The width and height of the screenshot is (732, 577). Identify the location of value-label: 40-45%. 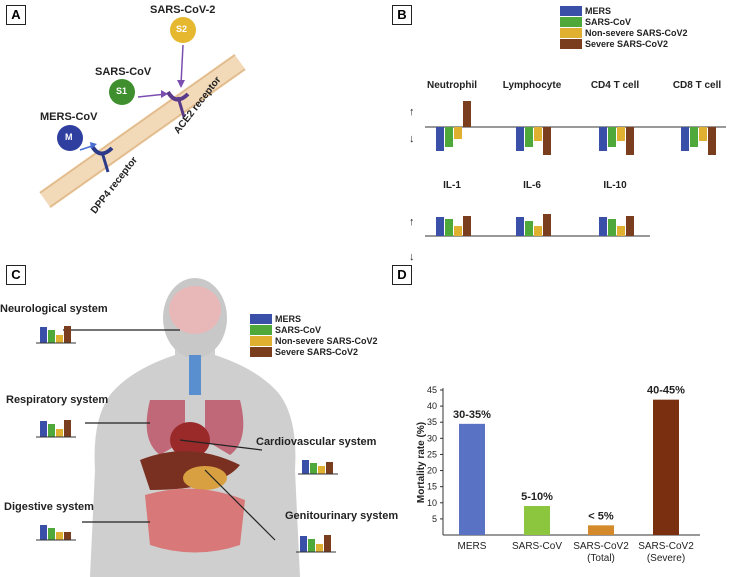
(666, 391).